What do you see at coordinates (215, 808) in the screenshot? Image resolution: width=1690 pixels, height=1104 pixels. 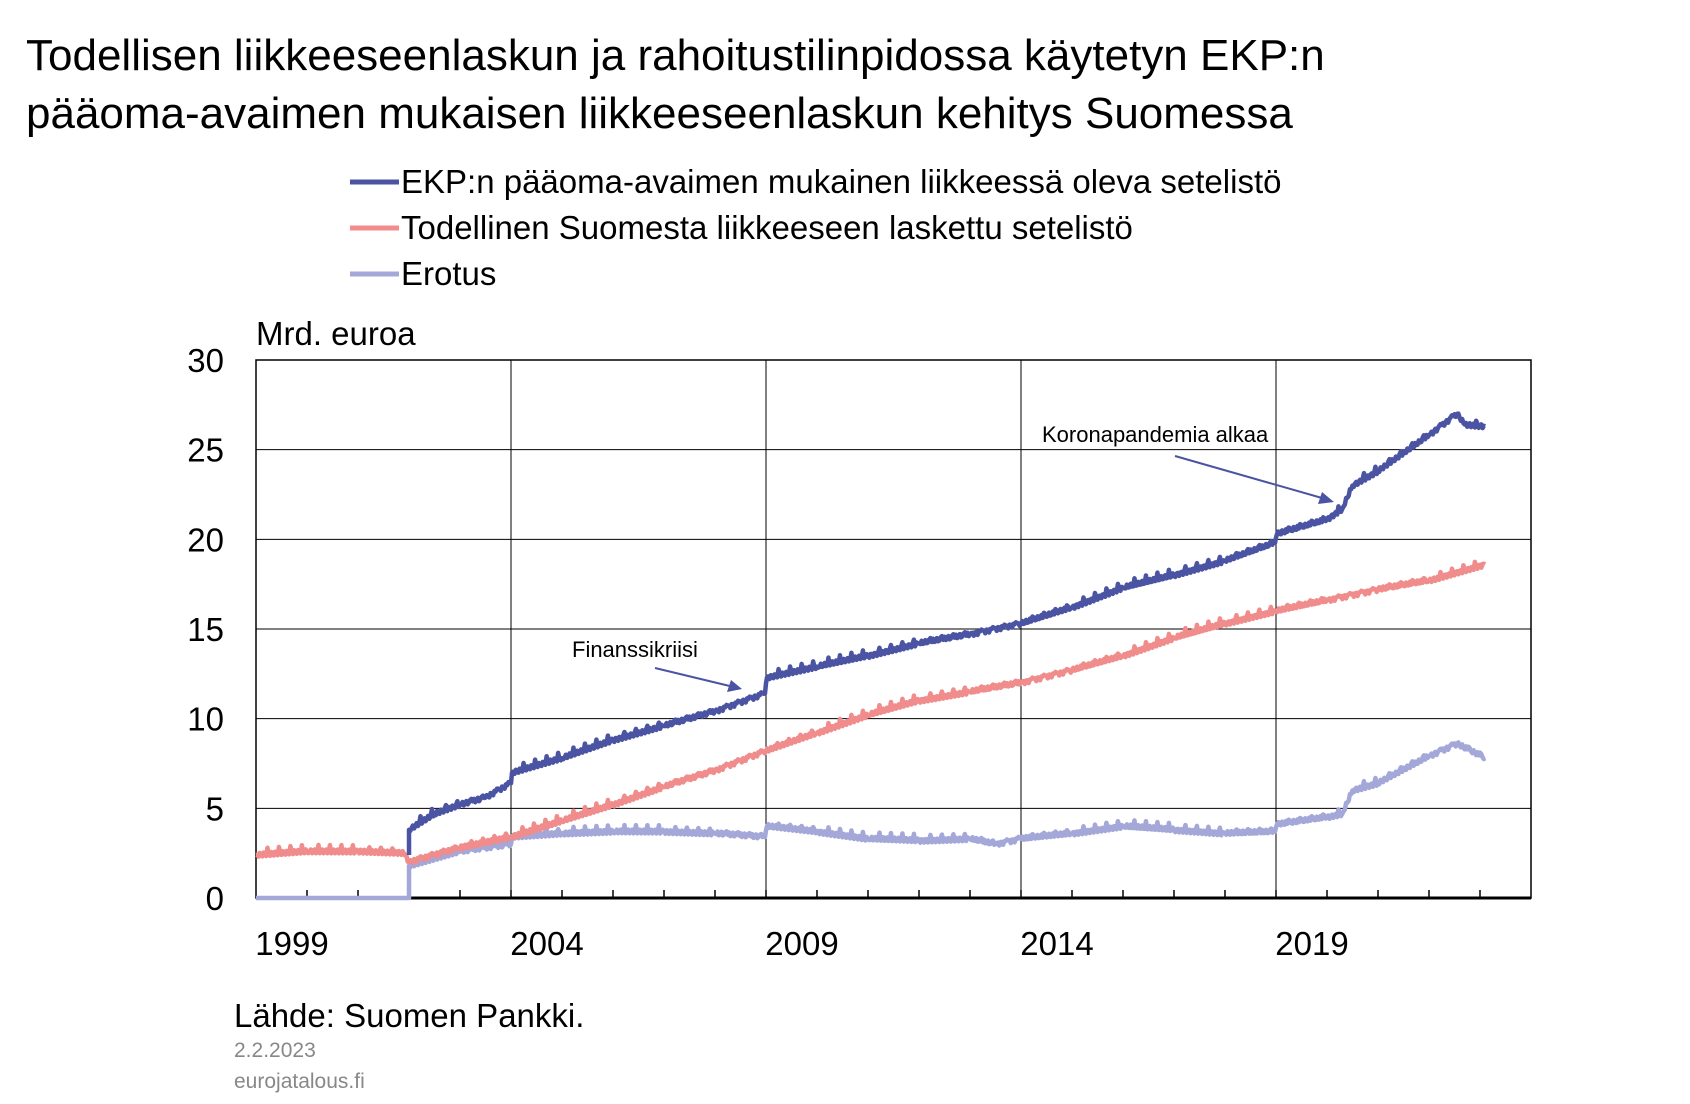 I see `y-tick-label: 5` at bounding box center [215, 808].